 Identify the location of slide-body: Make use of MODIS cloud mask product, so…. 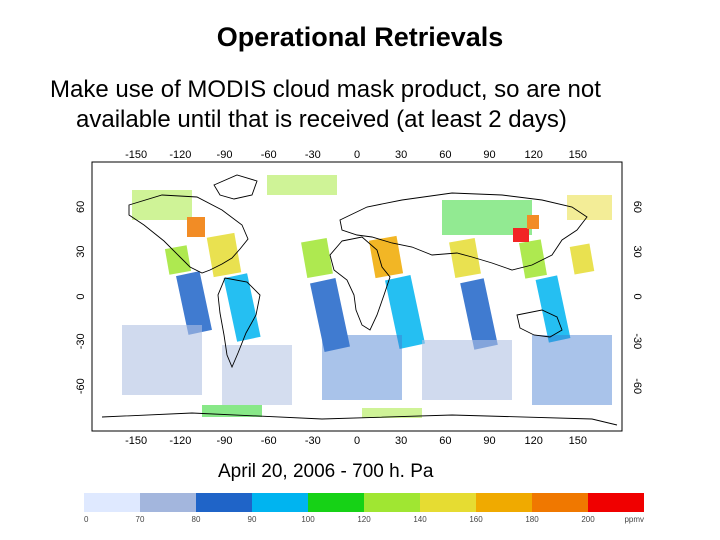
(325, 105).